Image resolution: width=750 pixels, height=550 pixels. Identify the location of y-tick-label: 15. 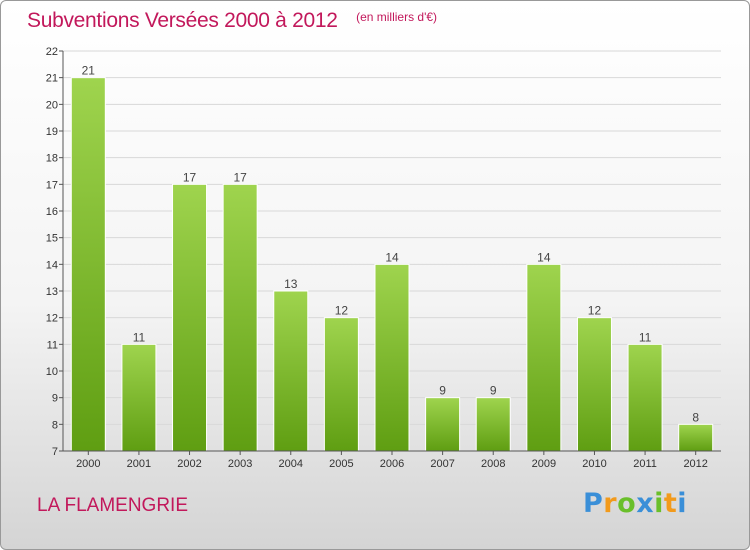
(52, 239).